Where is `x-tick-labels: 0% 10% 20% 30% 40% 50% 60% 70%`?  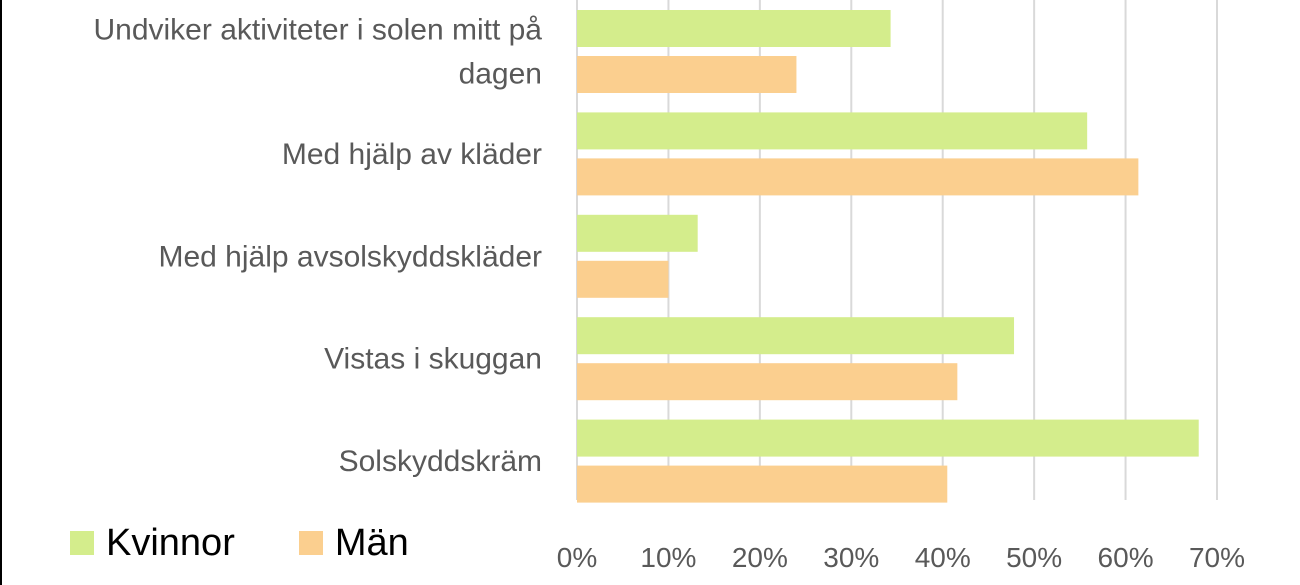 x-tick-labels: 0% 10% 20% 30% 40% 50% 60% 70% is located at coordinates (901, 557).